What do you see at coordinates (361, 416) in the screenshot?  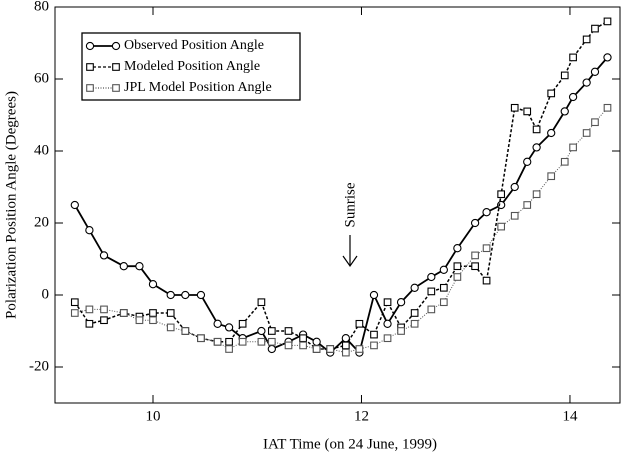 I see `x-tick-label: 12` at bounding box center [361, 416].